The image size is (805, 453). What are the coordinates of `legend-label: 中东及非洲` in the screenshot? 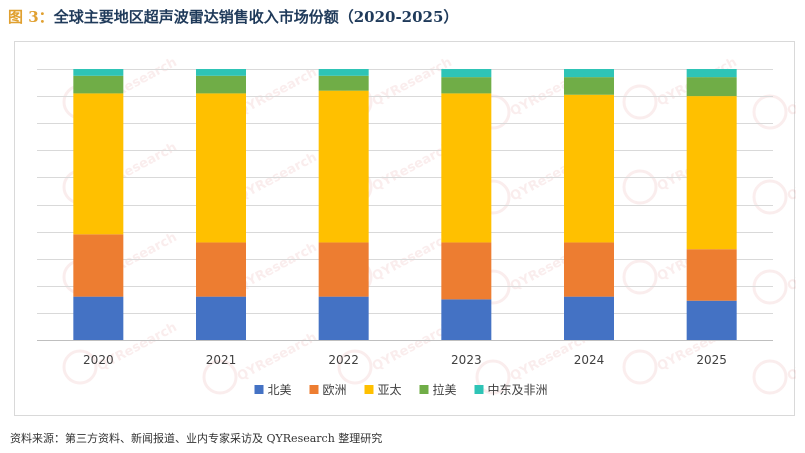 It's located at (518, 389).